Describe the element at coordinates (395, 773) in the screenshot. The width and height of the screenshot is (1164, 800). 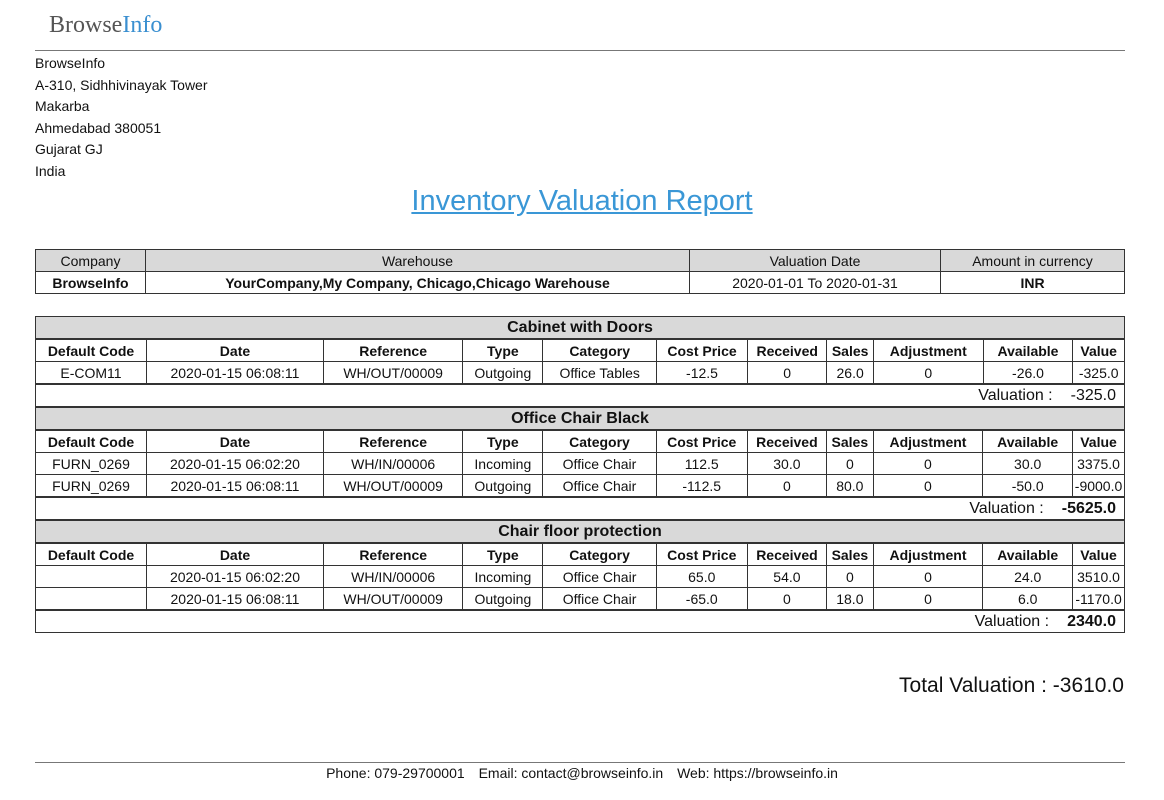
I see `footer-phone: Phone: 079-29700001` at that location.